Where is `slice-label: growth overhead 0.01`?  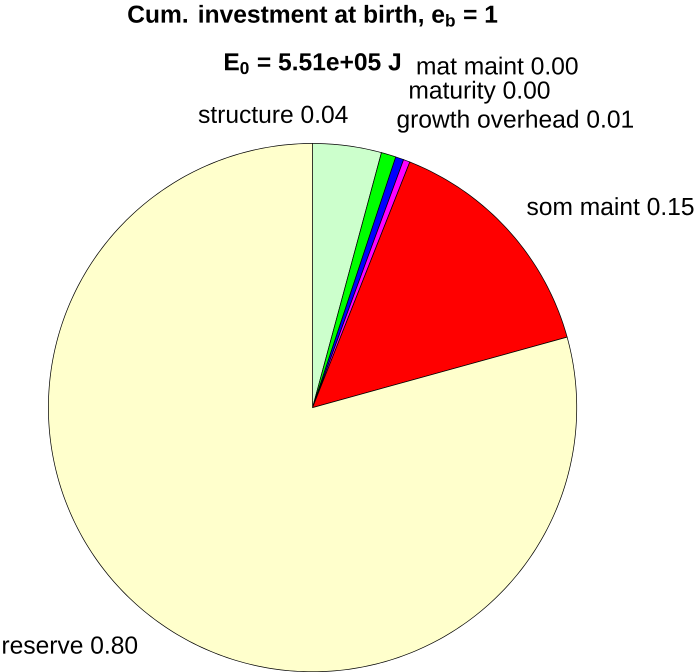 slice-label: growth overhead 0.01 is located at coordinates (515, 121).